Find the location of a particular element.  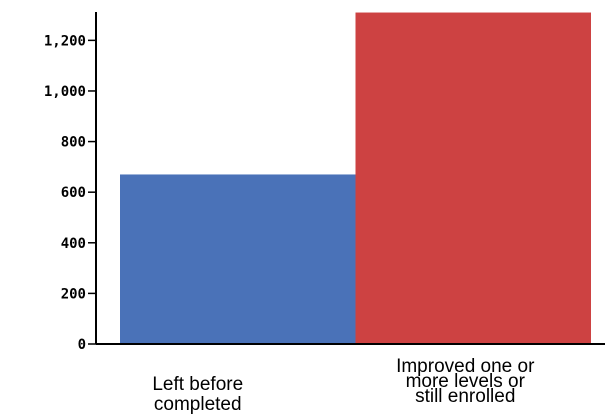

y-tick-label: 0 is located at coordinates (82, 345).